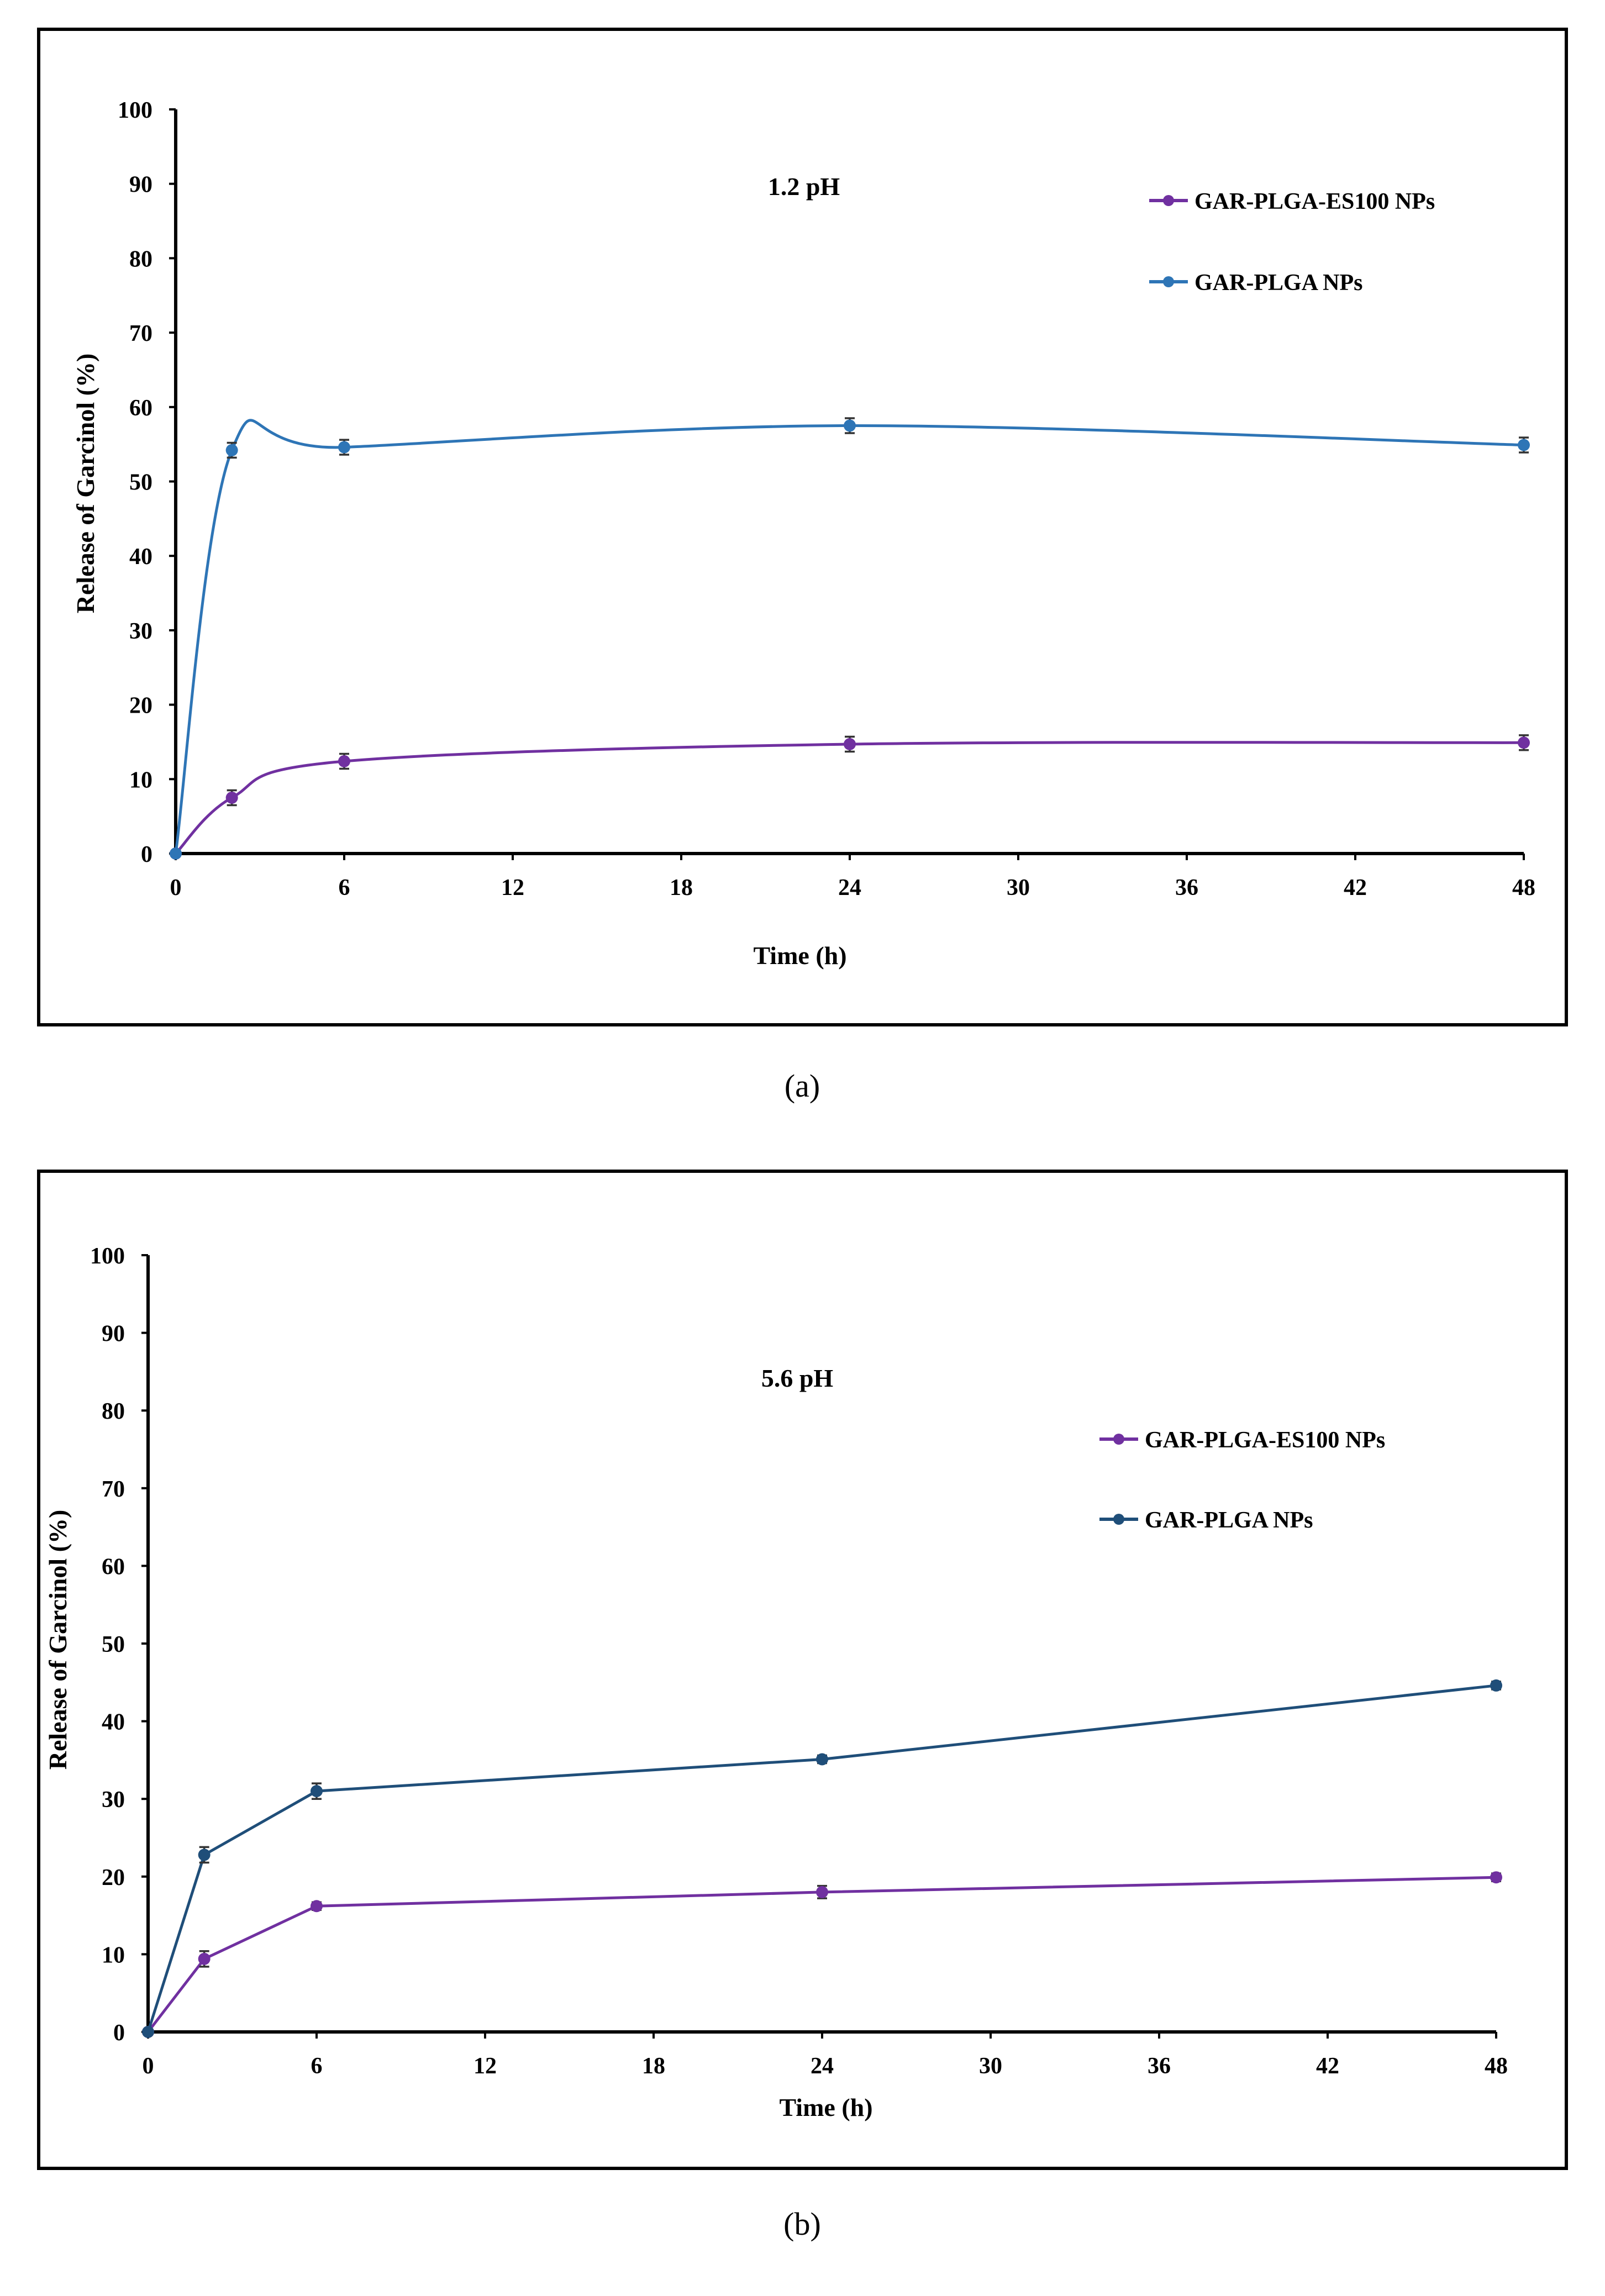 This screenshot has height=2296, width=1605. Describe the element at coordinates (800, 955) in the screenshot. I see `x-axis-label-a: Time (h)` at that location.